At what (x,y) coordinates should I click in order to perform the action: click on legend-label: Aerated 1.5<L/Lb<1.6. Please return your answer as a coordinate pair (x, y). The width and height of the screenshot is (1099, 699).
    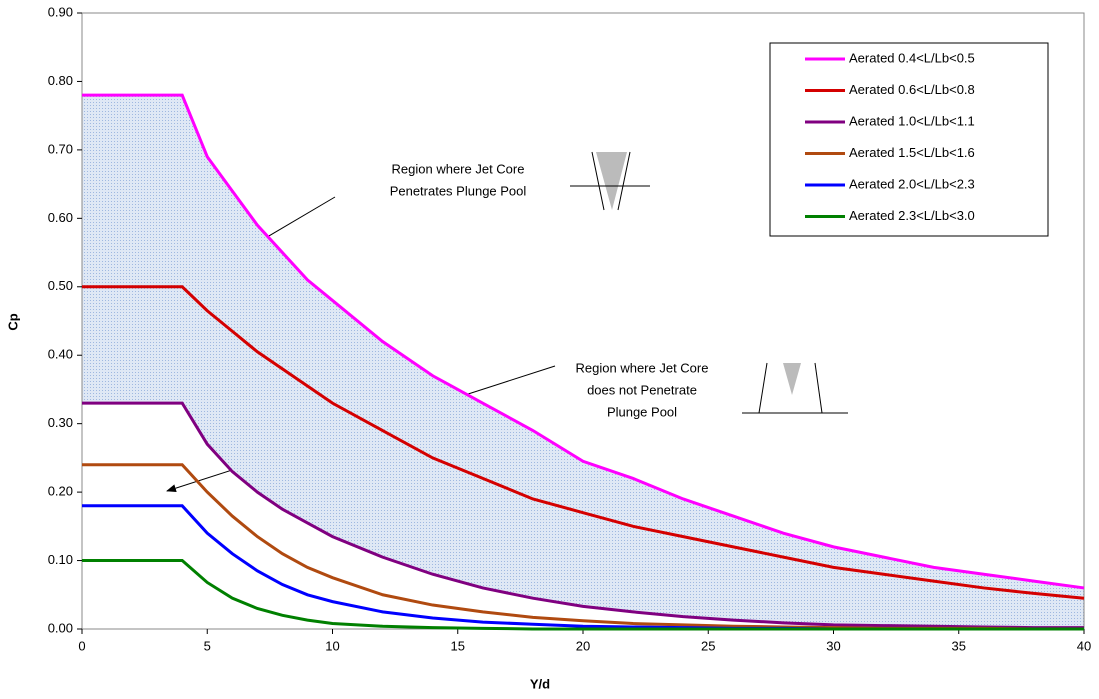
    Looking at the image, I should click on (912, 152).